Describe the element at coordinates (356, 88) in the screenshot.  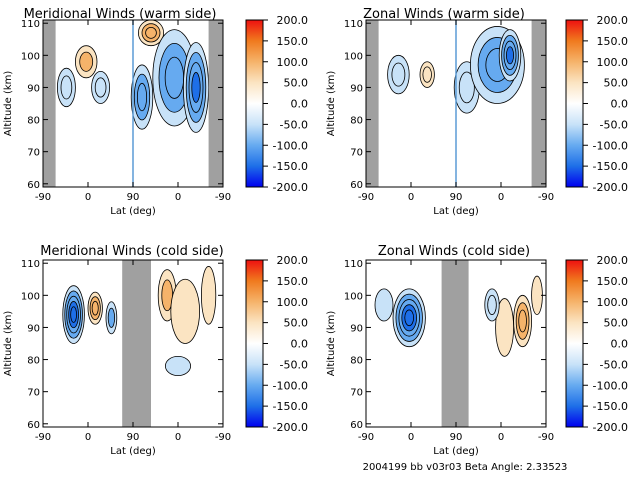
I see `y-tick-label: 90` at that location.